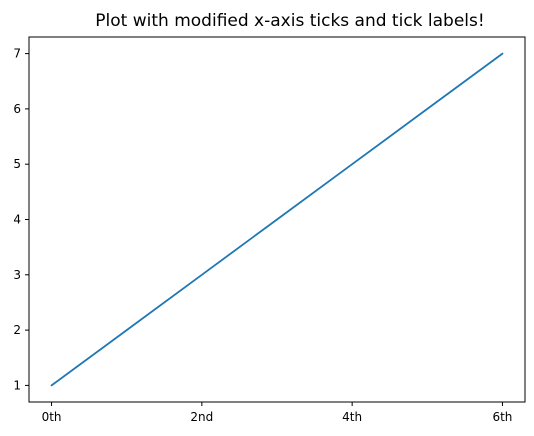 This screenshot has width=534, height=436. I want to click on y-tick-label: 2, so click(17, 330).